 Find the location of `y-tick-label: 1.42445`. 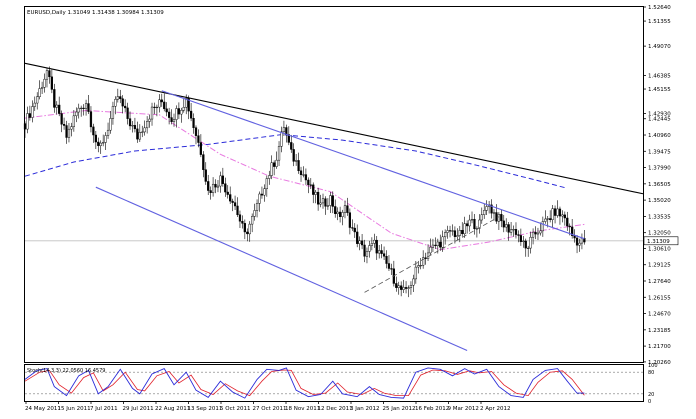

y-tick-label: 1.42445 is located at coordinates (659, 120).